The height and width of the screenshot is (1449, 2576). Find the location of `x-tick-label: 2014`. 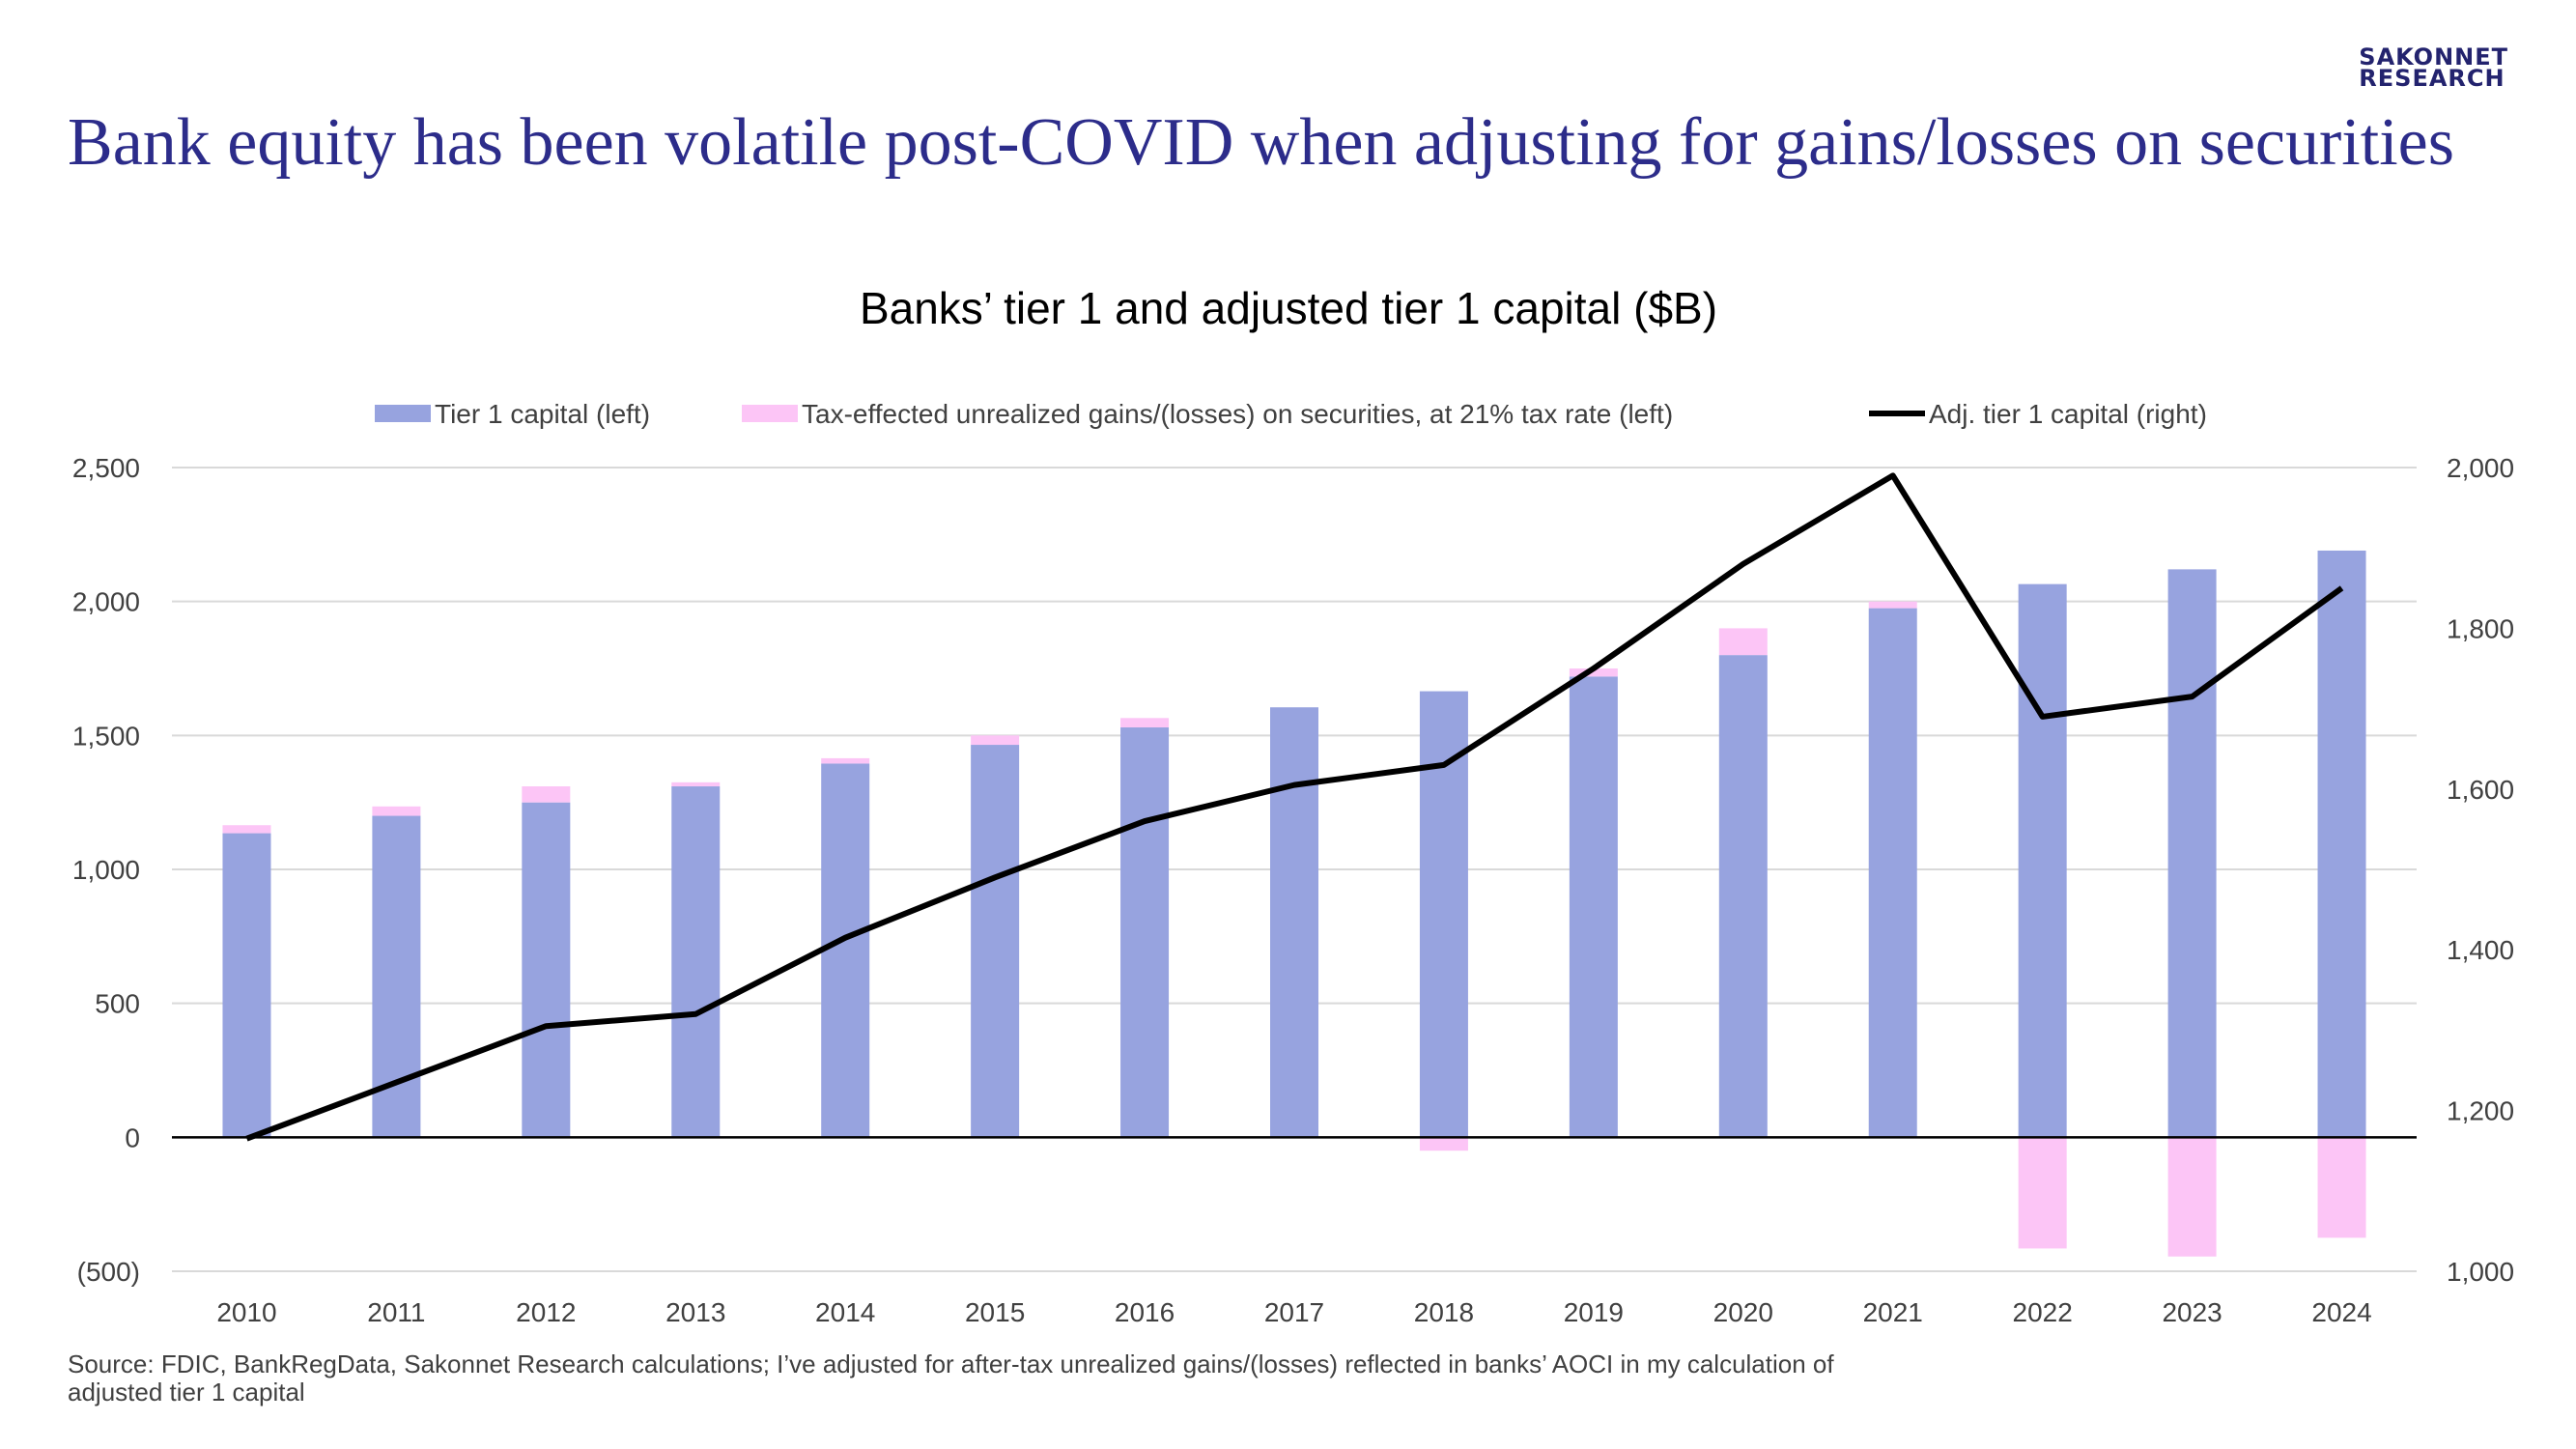

x-tick-label: 2014 is located at coordinates (845, 1312).